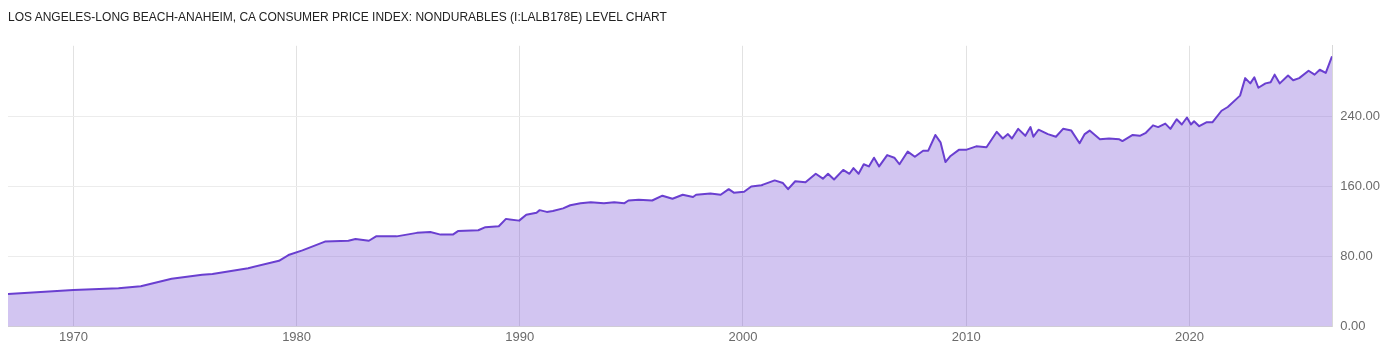  Describe the element at coordinates (338, 17) in the screenshot. I see `chart-title: LOS ANGELES-LONG BEACH-ANAHEIM, CA CONSUMER PRICE INDEX: NONDURABLES (I:LALB178E) LEVEL CHART` at that location.